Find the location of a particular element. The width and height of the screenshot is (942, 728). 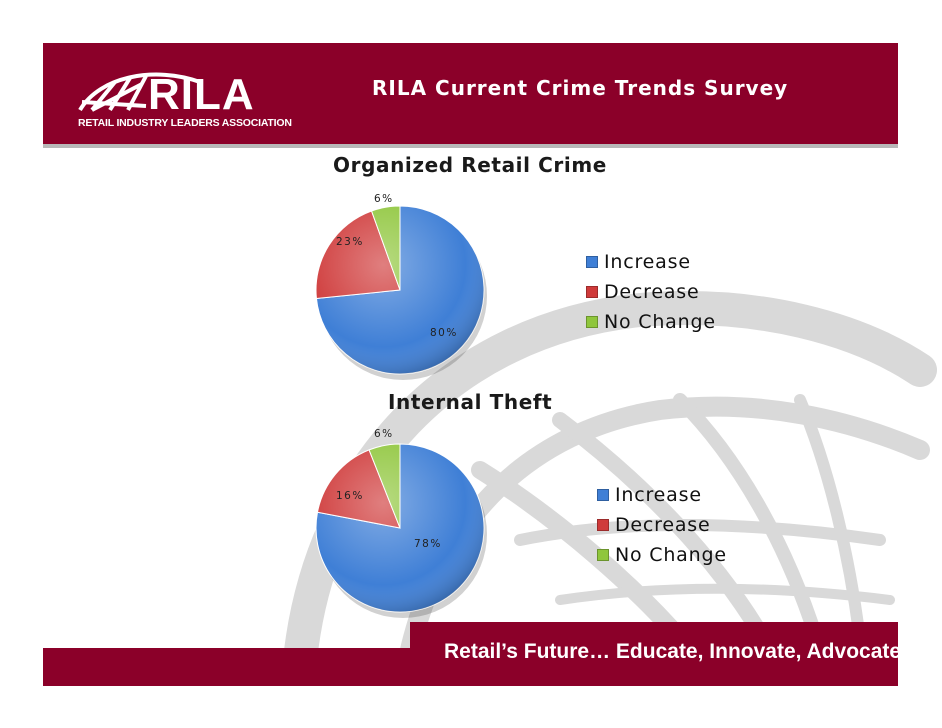

legend-internal-theft: Increase Decrease No Change is located at coordinates (662, 525).